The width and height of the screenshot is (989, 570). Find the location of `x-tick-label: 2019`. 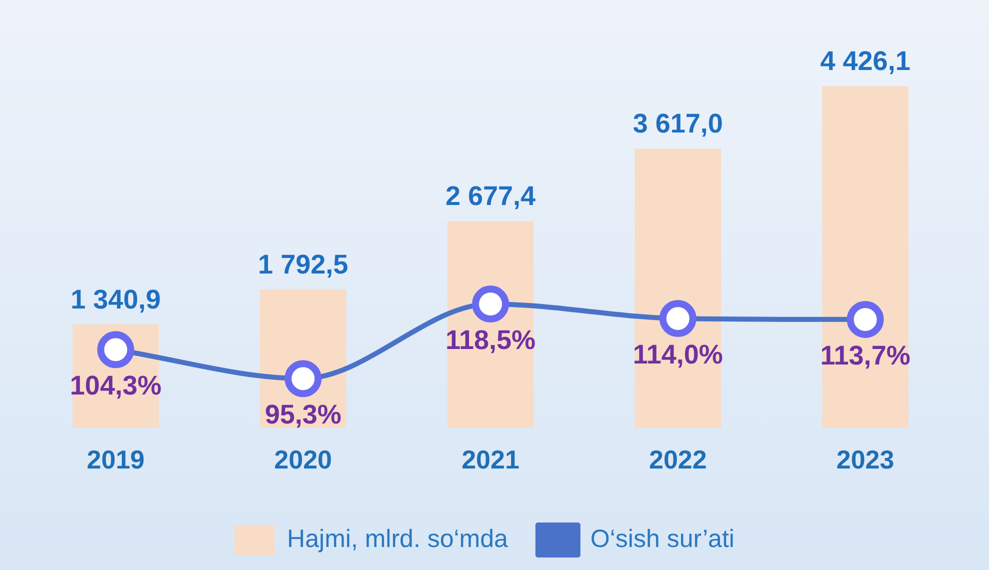

x-tick-label: 2019 is located at coordinates (115, 459).